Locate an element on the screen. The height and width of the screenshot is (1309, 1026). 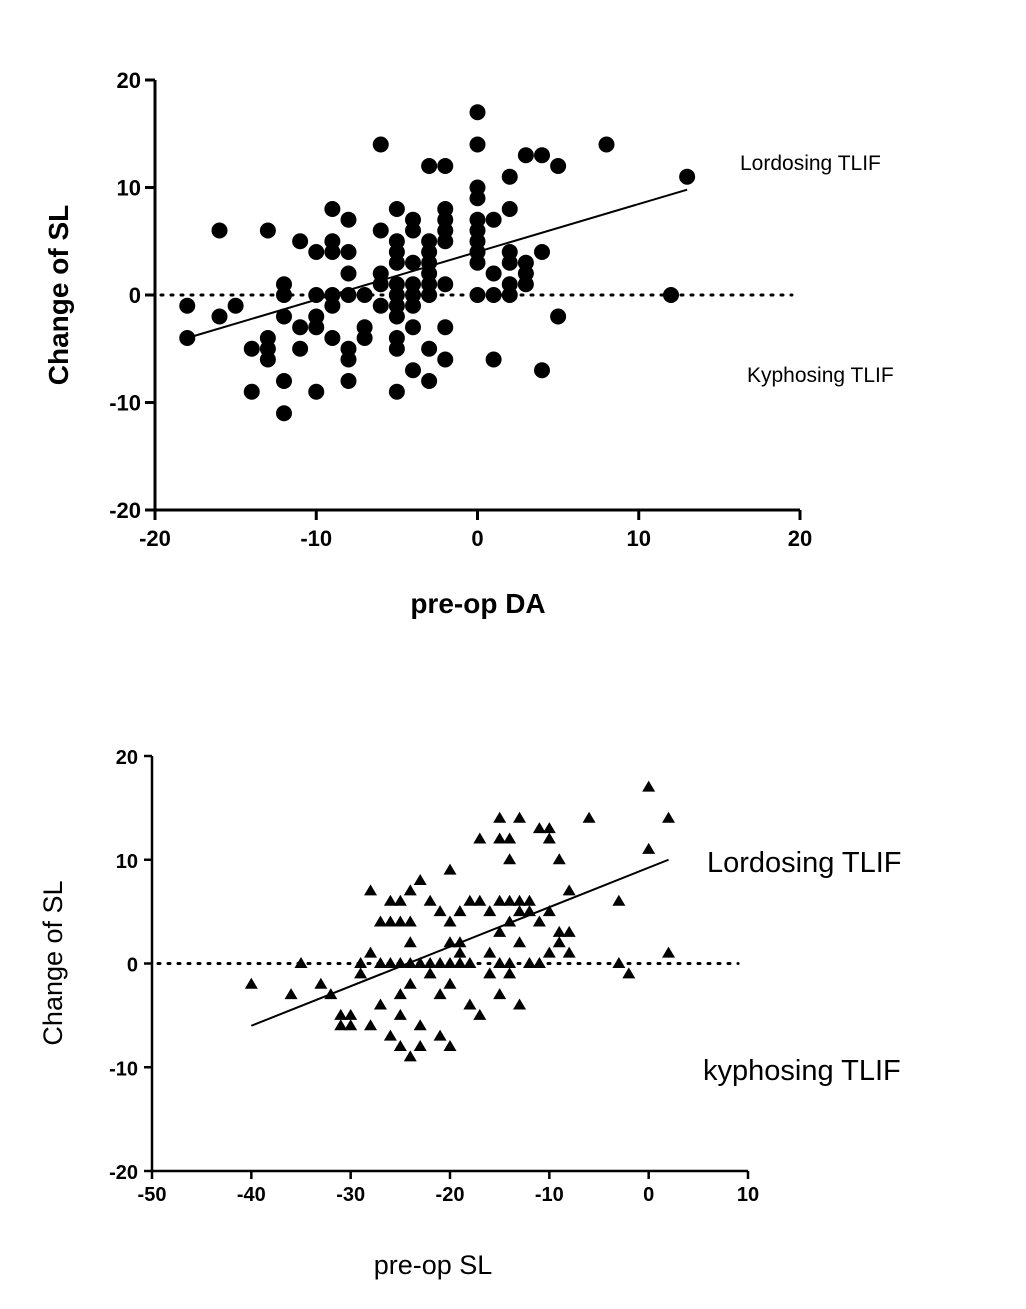
chart1-x-tick-label: -20 is located at coordinates (155, 538).